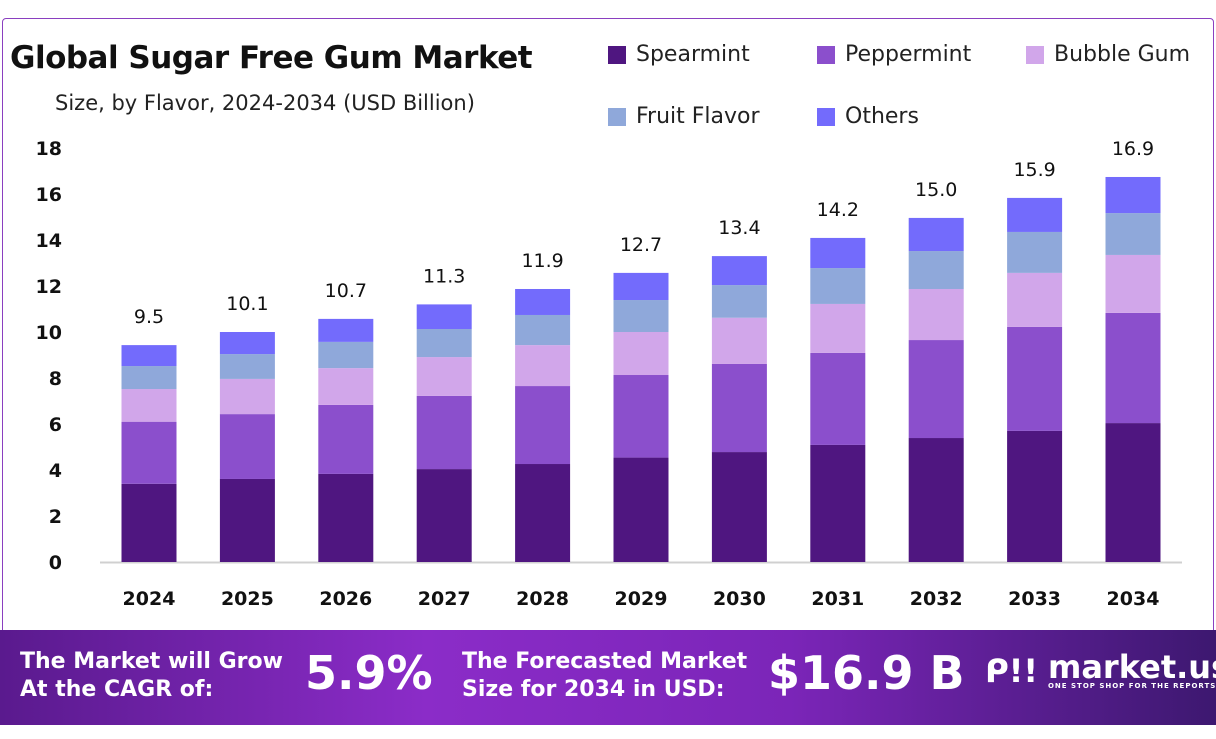  What do you see at coordinates (149, 599) in the screenshot?
I see `x-tick-label: 2024` at bounding box center [149, 599].